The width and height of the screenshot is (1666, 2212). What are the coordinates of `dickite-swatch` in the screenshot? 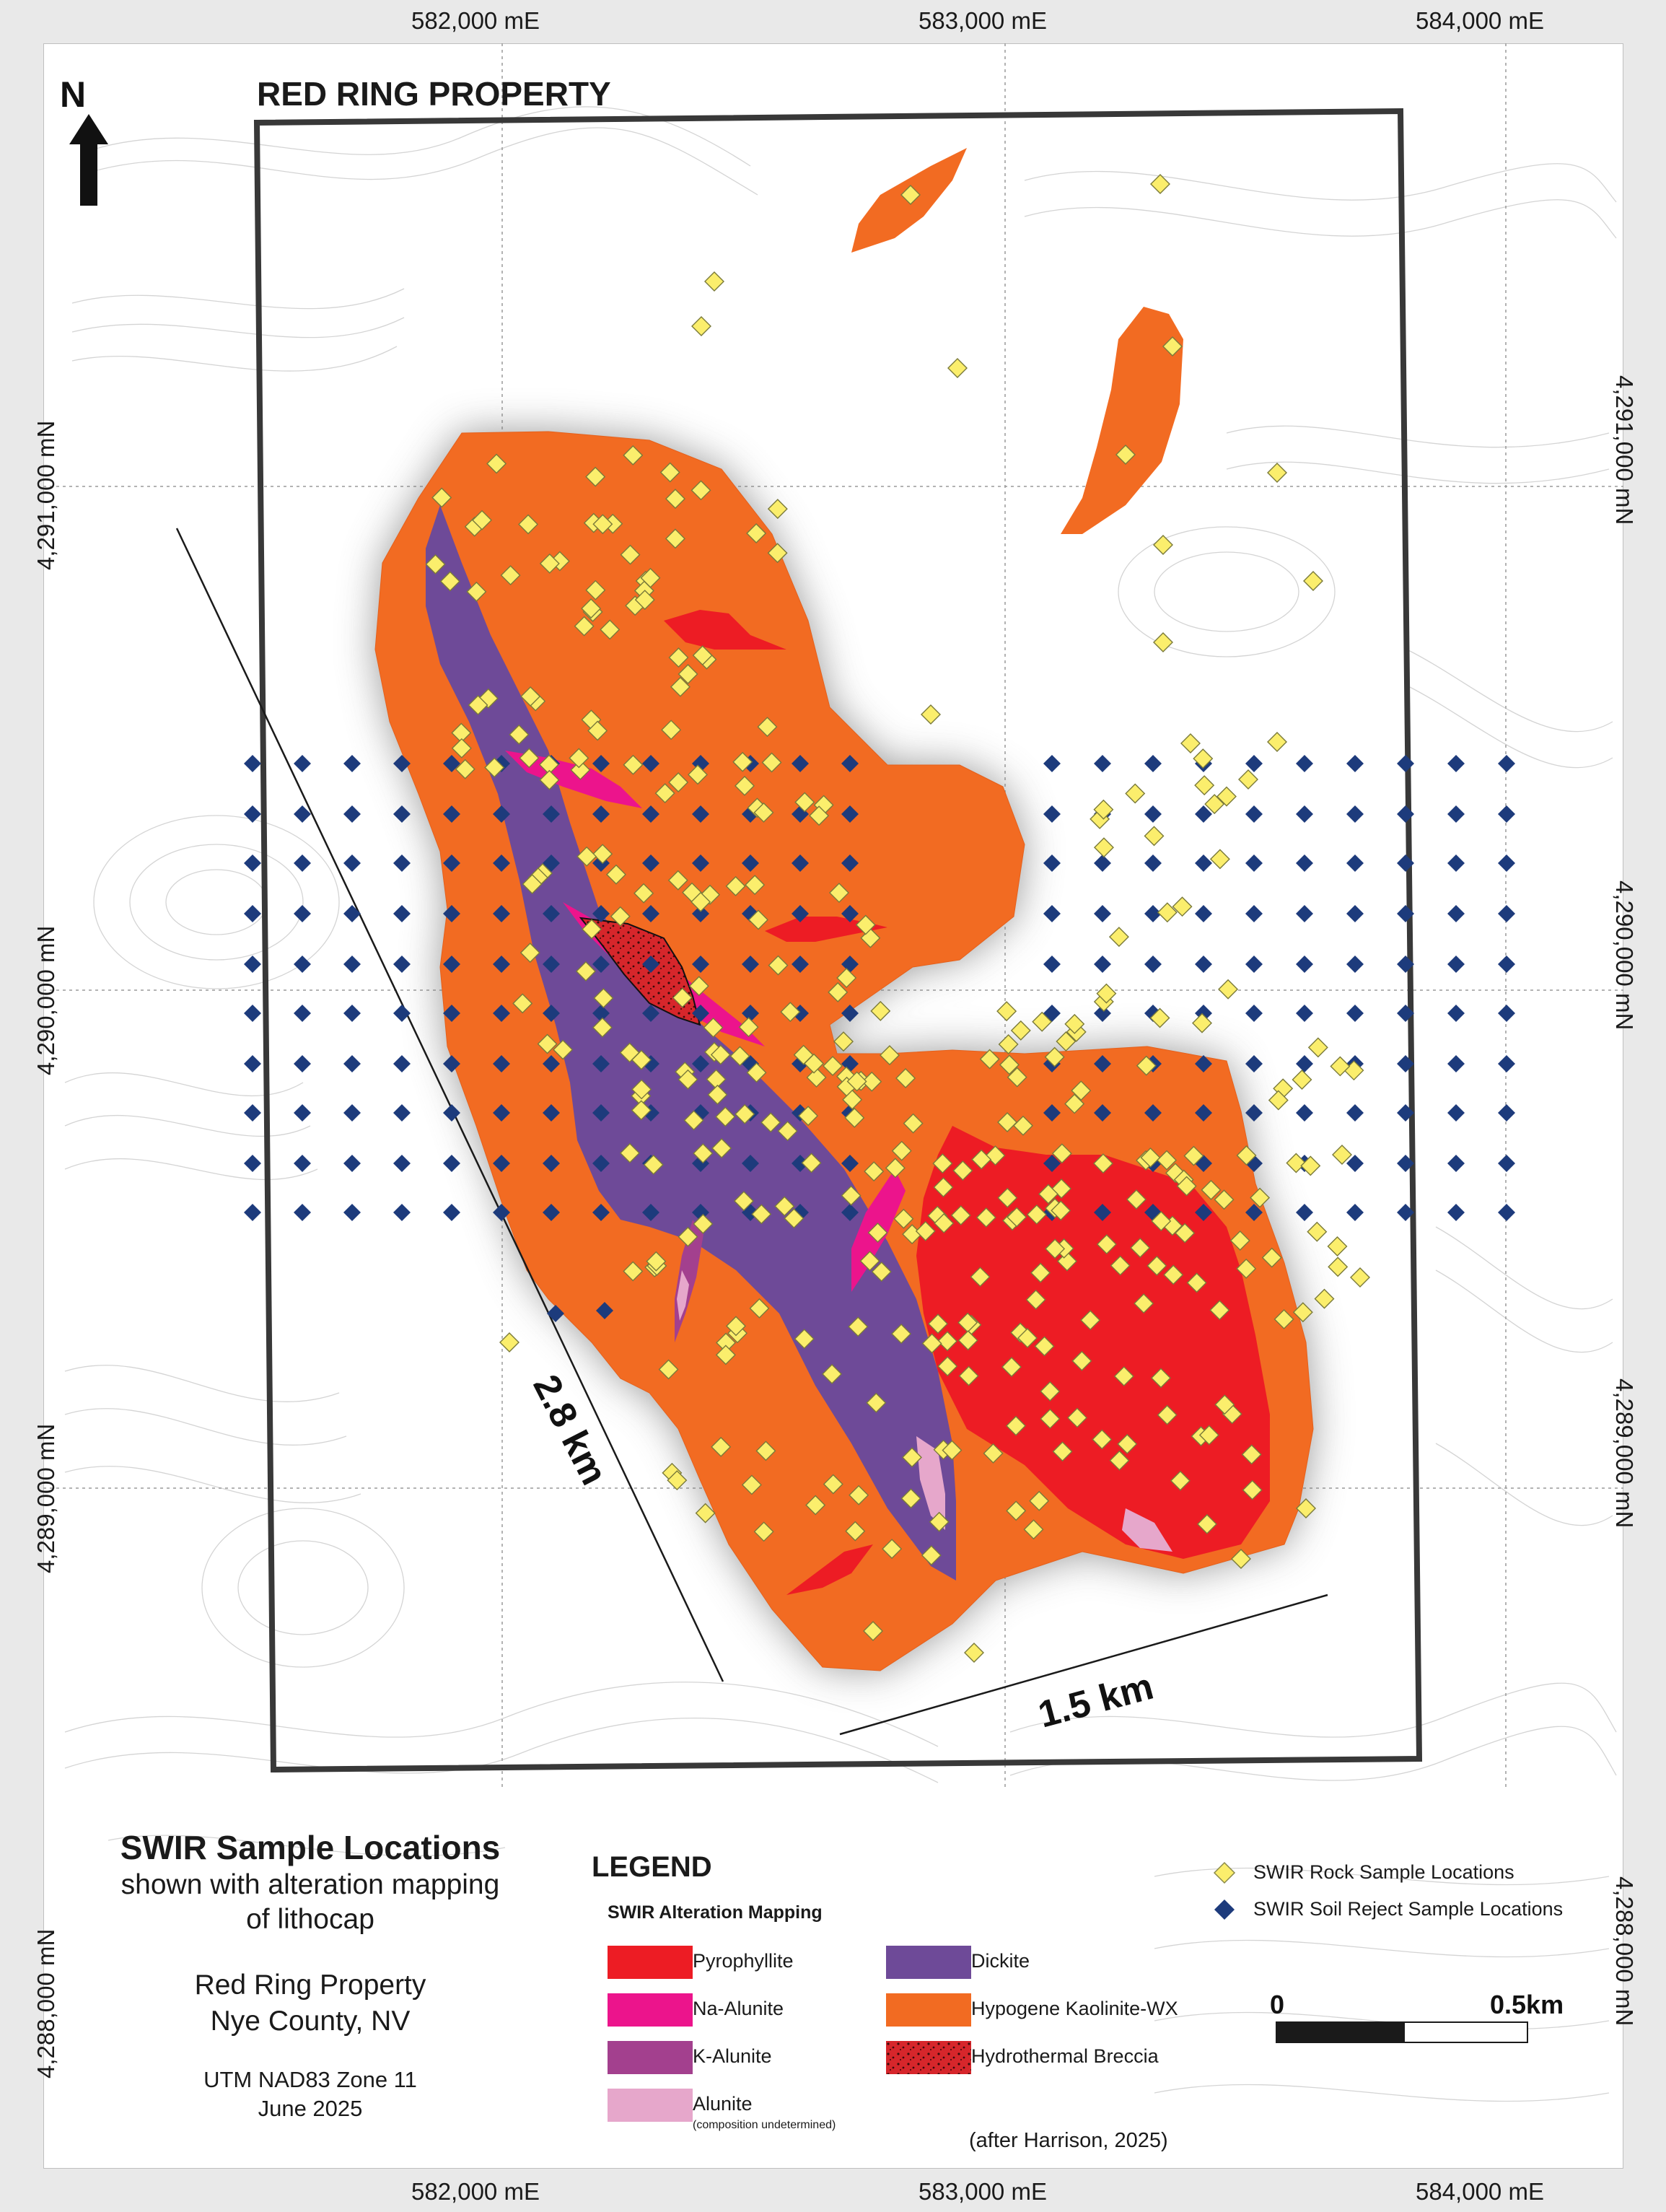 It's located at (929, 1962).